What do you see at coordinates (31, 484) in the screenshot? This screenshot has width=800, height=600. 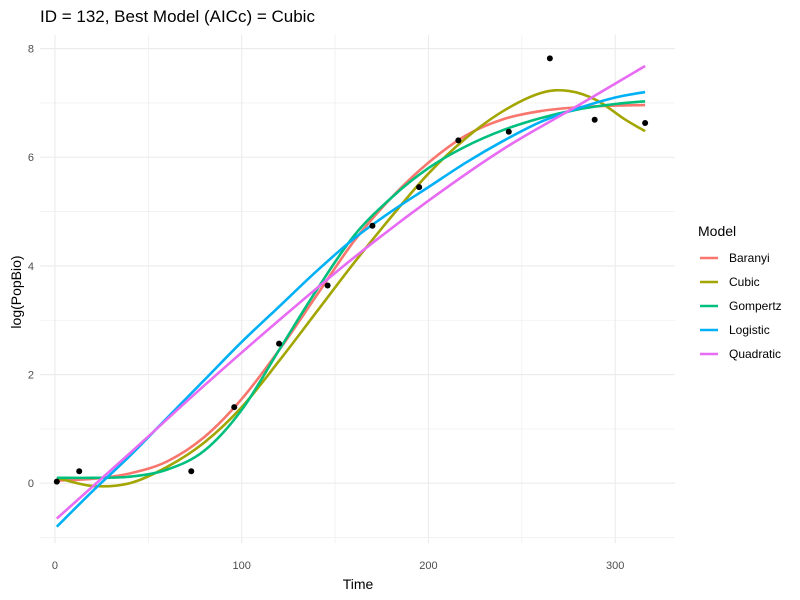 I see `y-tick-label: 0` at bounding box center [31, 484].